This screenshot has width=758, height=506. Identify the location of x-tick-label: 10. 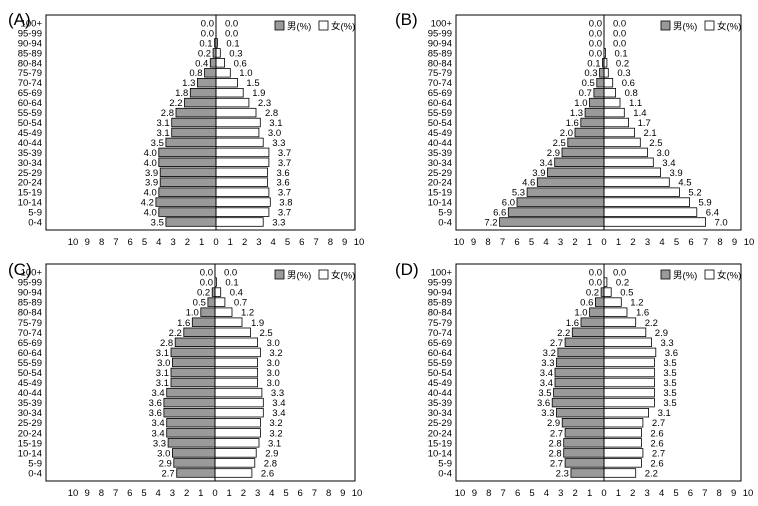
(460, 493).